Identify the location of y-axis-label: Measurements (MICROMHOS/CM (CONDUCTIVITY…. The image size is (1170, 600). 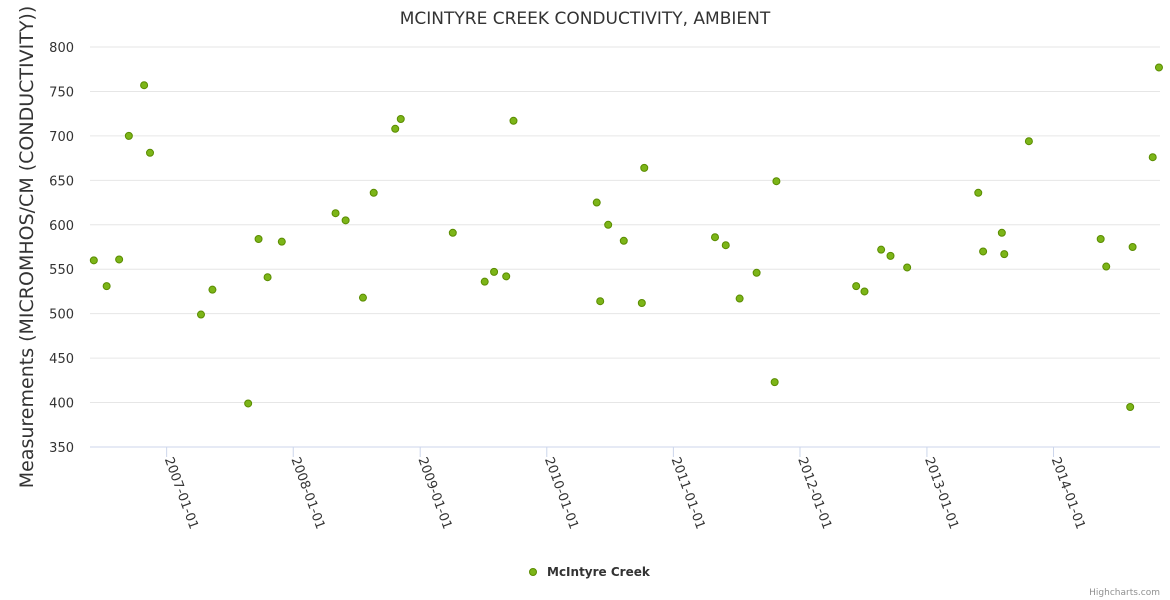
(27, 247).